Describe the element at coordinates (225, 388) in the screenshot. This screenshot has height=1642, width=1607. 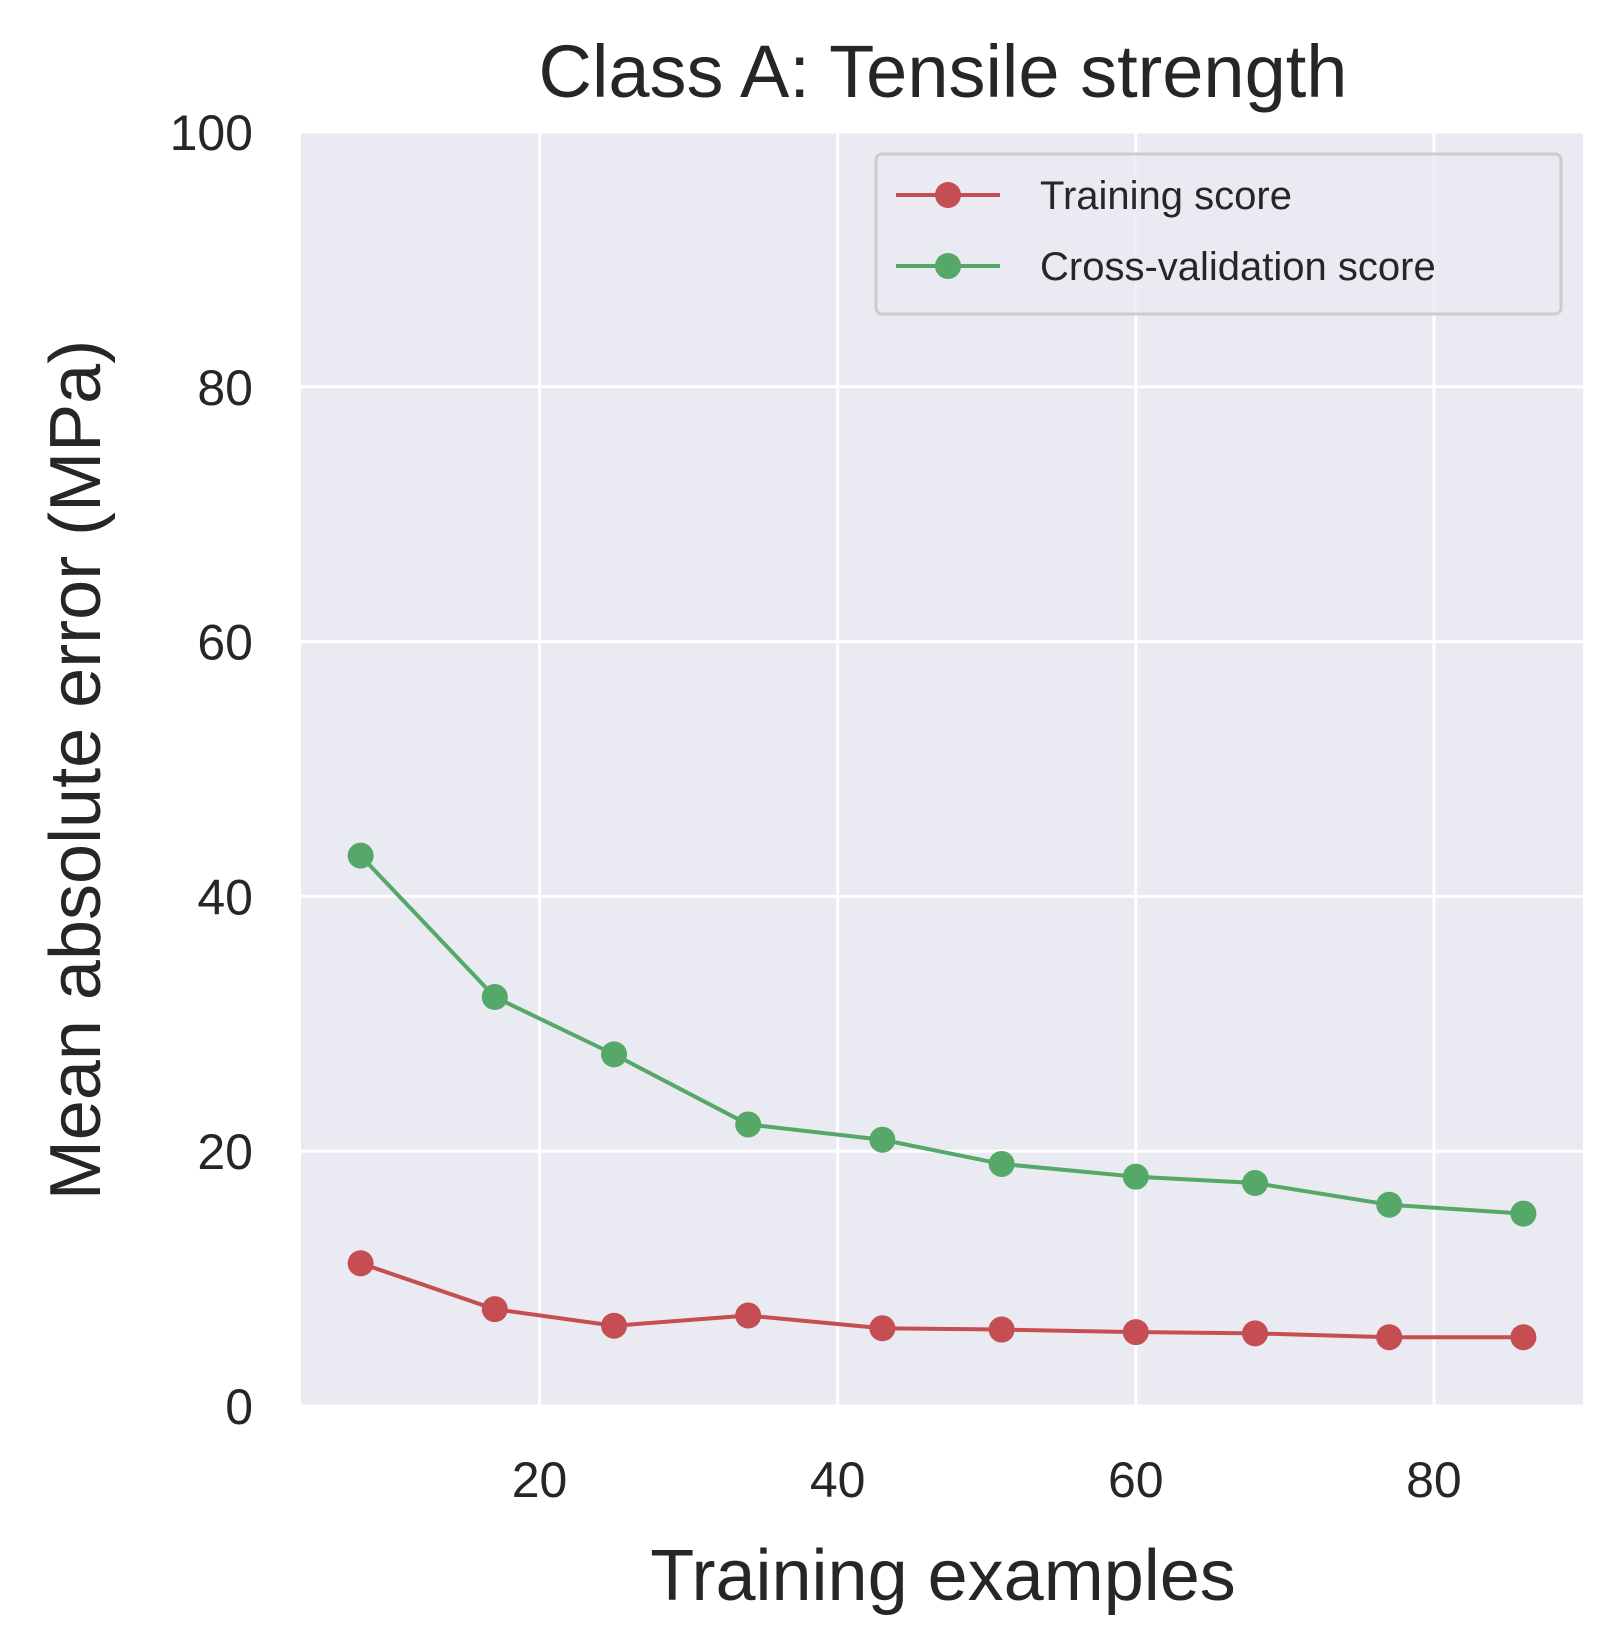
I see `y-tick-label: 80` at that location.